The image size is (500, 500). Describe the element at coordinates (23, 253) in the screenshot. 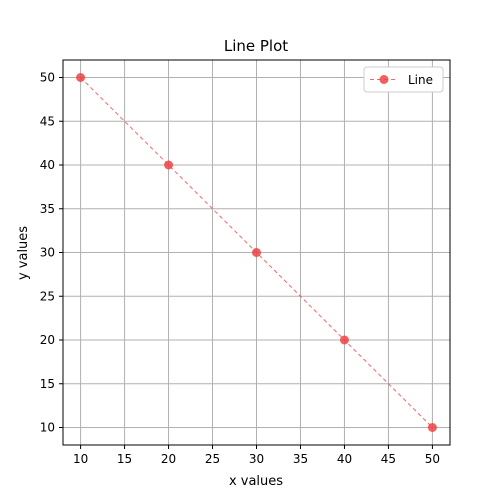

I see `y-axis-label: y values` at that location.